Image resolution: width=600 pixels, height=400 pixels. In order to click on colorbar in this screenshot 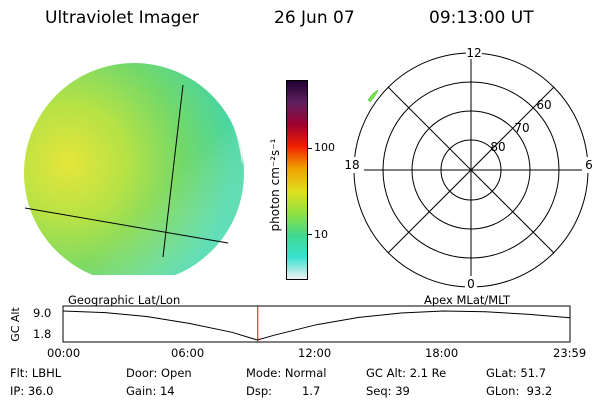, I will do `click(297, 180)`.